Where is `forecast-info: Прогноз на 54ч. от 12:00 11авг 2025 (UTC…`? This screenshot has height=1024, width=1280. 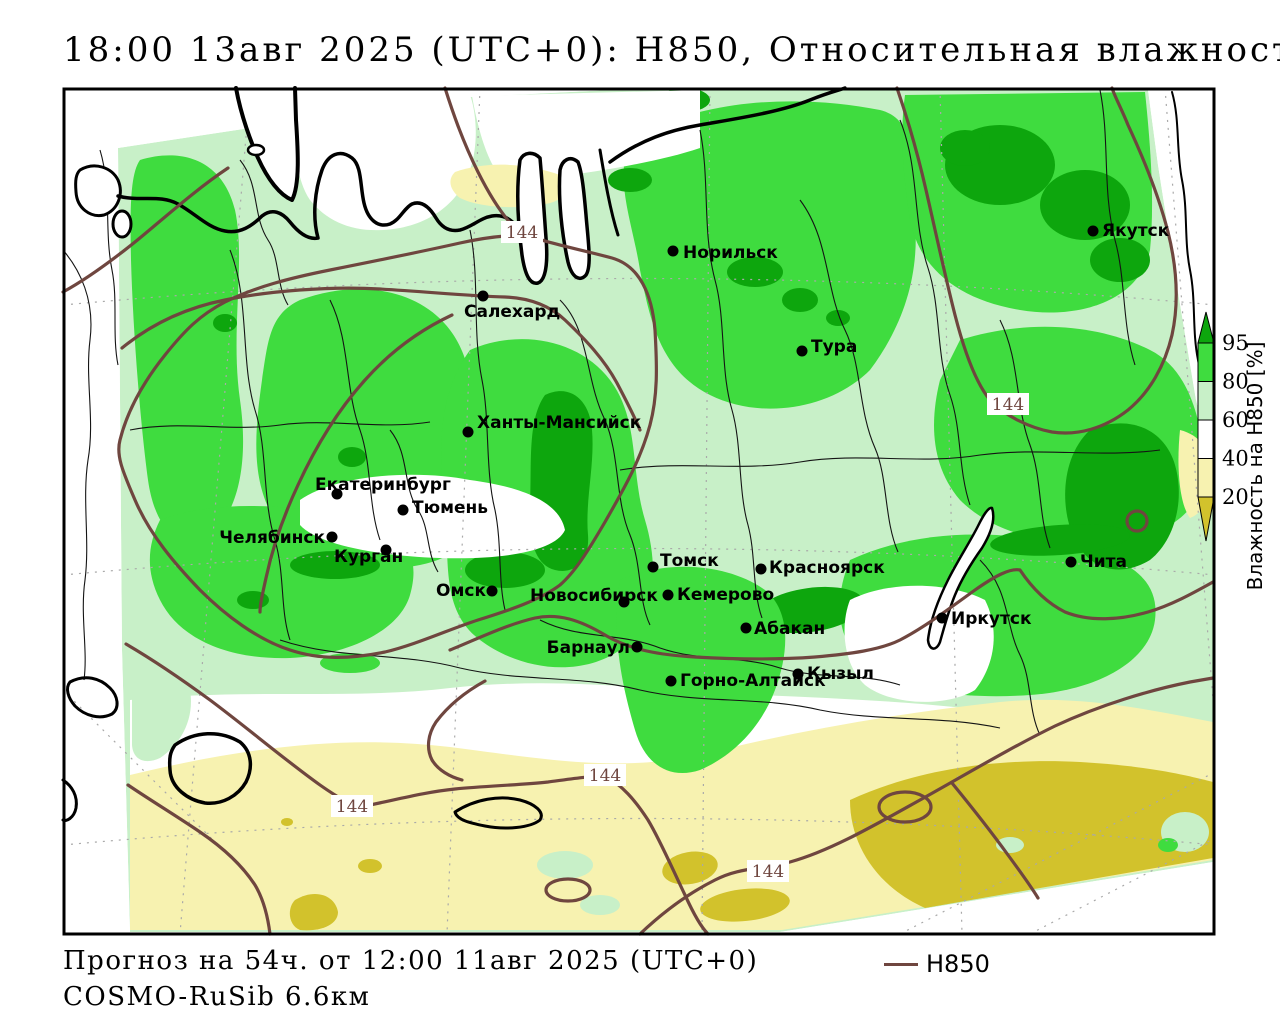 forecast-info: Прогноз на 54ч. от 12:00 11авг 2025 (UTC… is located at coordinates (411, 961).